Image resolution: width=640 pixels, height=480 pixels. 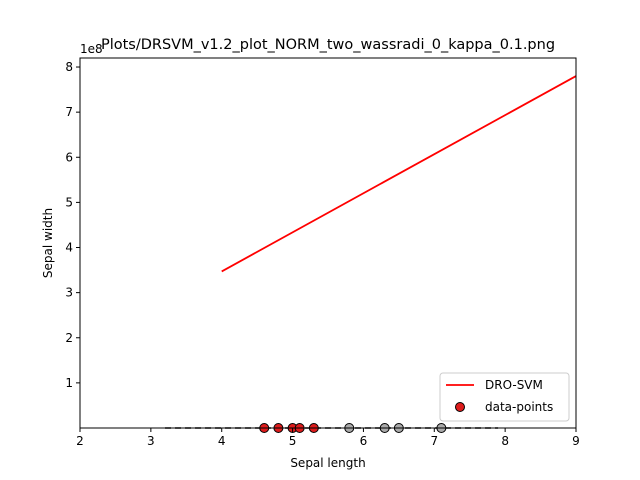 What do you see at coordinates (222, 441) in the screenshot?
I see `x-tick-label: 4` at bounding box center [222, 441].